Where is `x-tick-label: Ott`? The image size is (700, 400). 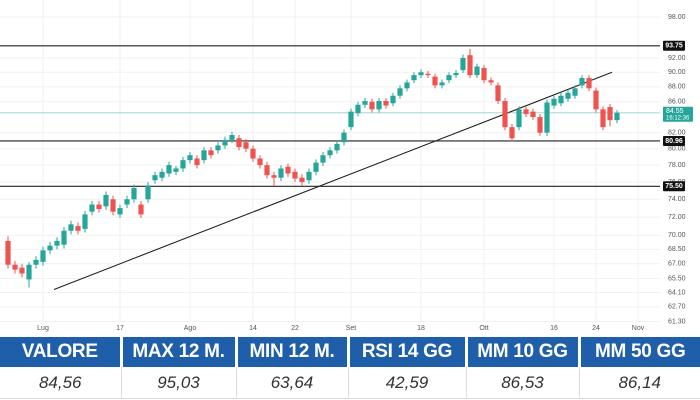
x-tick-label: Ott is located at coordinates (483, 328).